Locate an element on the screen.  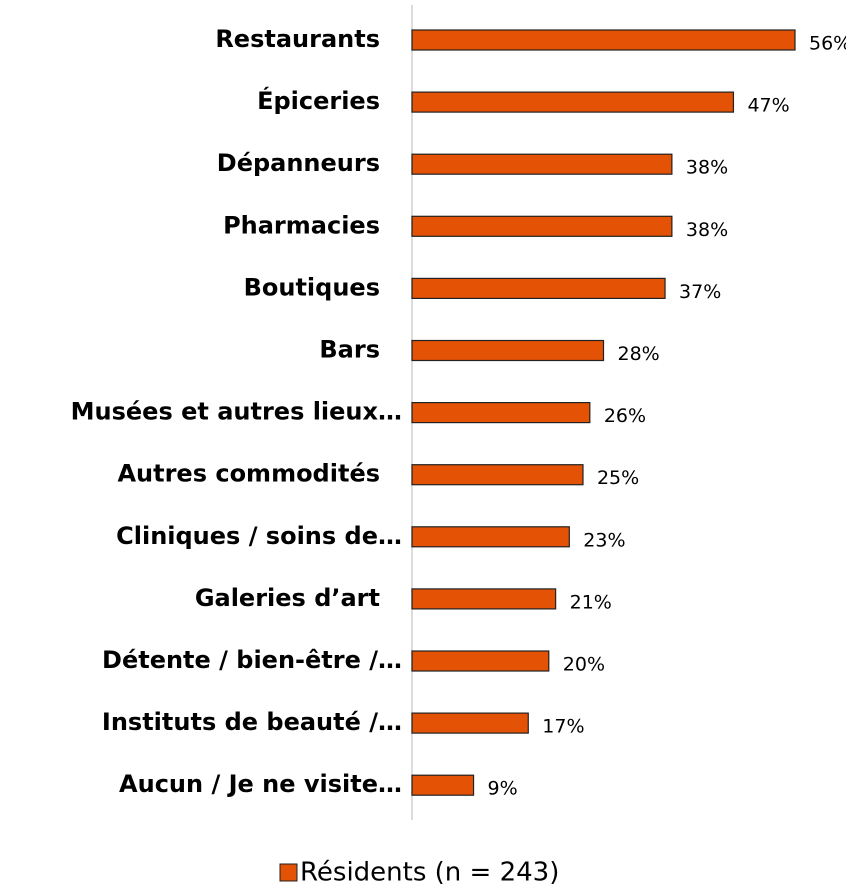
legend-swatch is located at coordinates (288, 872).